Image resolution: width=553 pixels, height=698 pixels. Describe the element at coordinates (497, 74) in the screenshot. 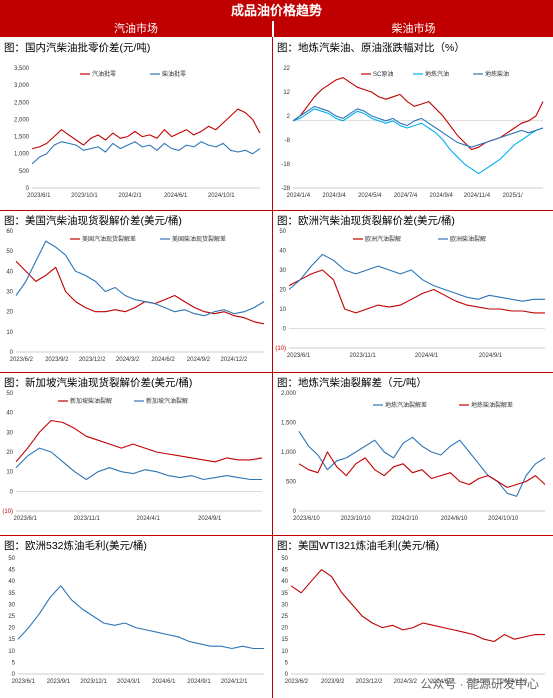

I see `legend-label: 地炼柴油` at that location.